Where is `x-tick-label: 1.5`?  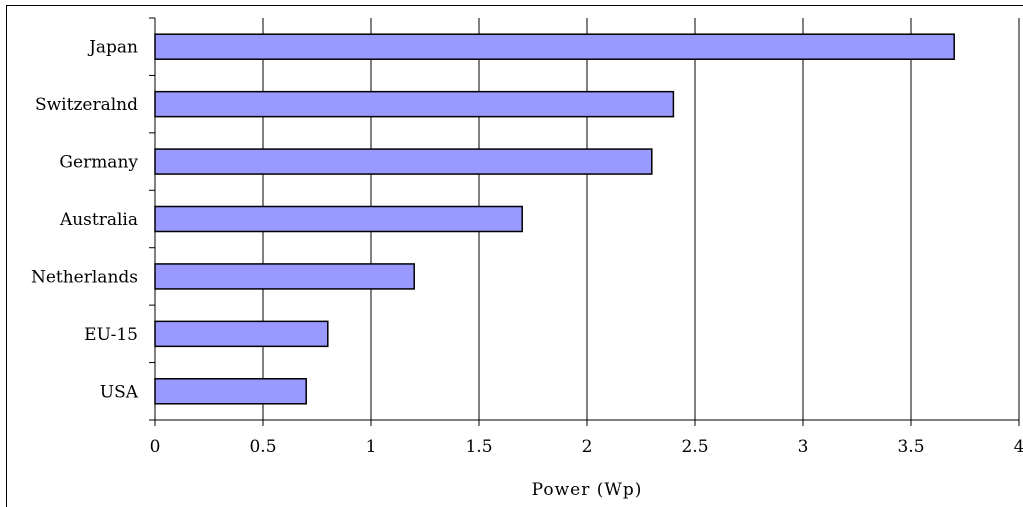
x-tick-label: 1.5 is located at coordinates (478, 447).